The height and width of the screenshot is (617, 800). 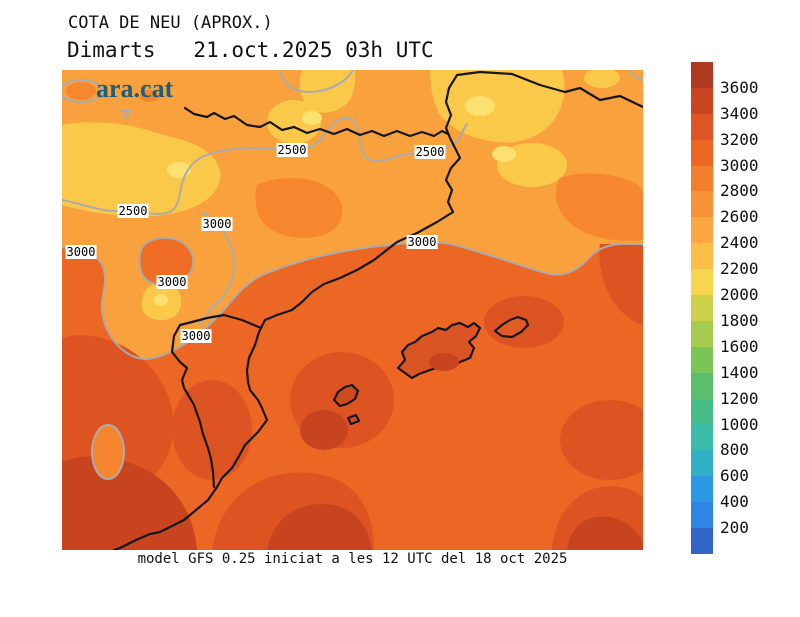 I want to click on low-pocket-contour-ring, so click(x=108, y=452).